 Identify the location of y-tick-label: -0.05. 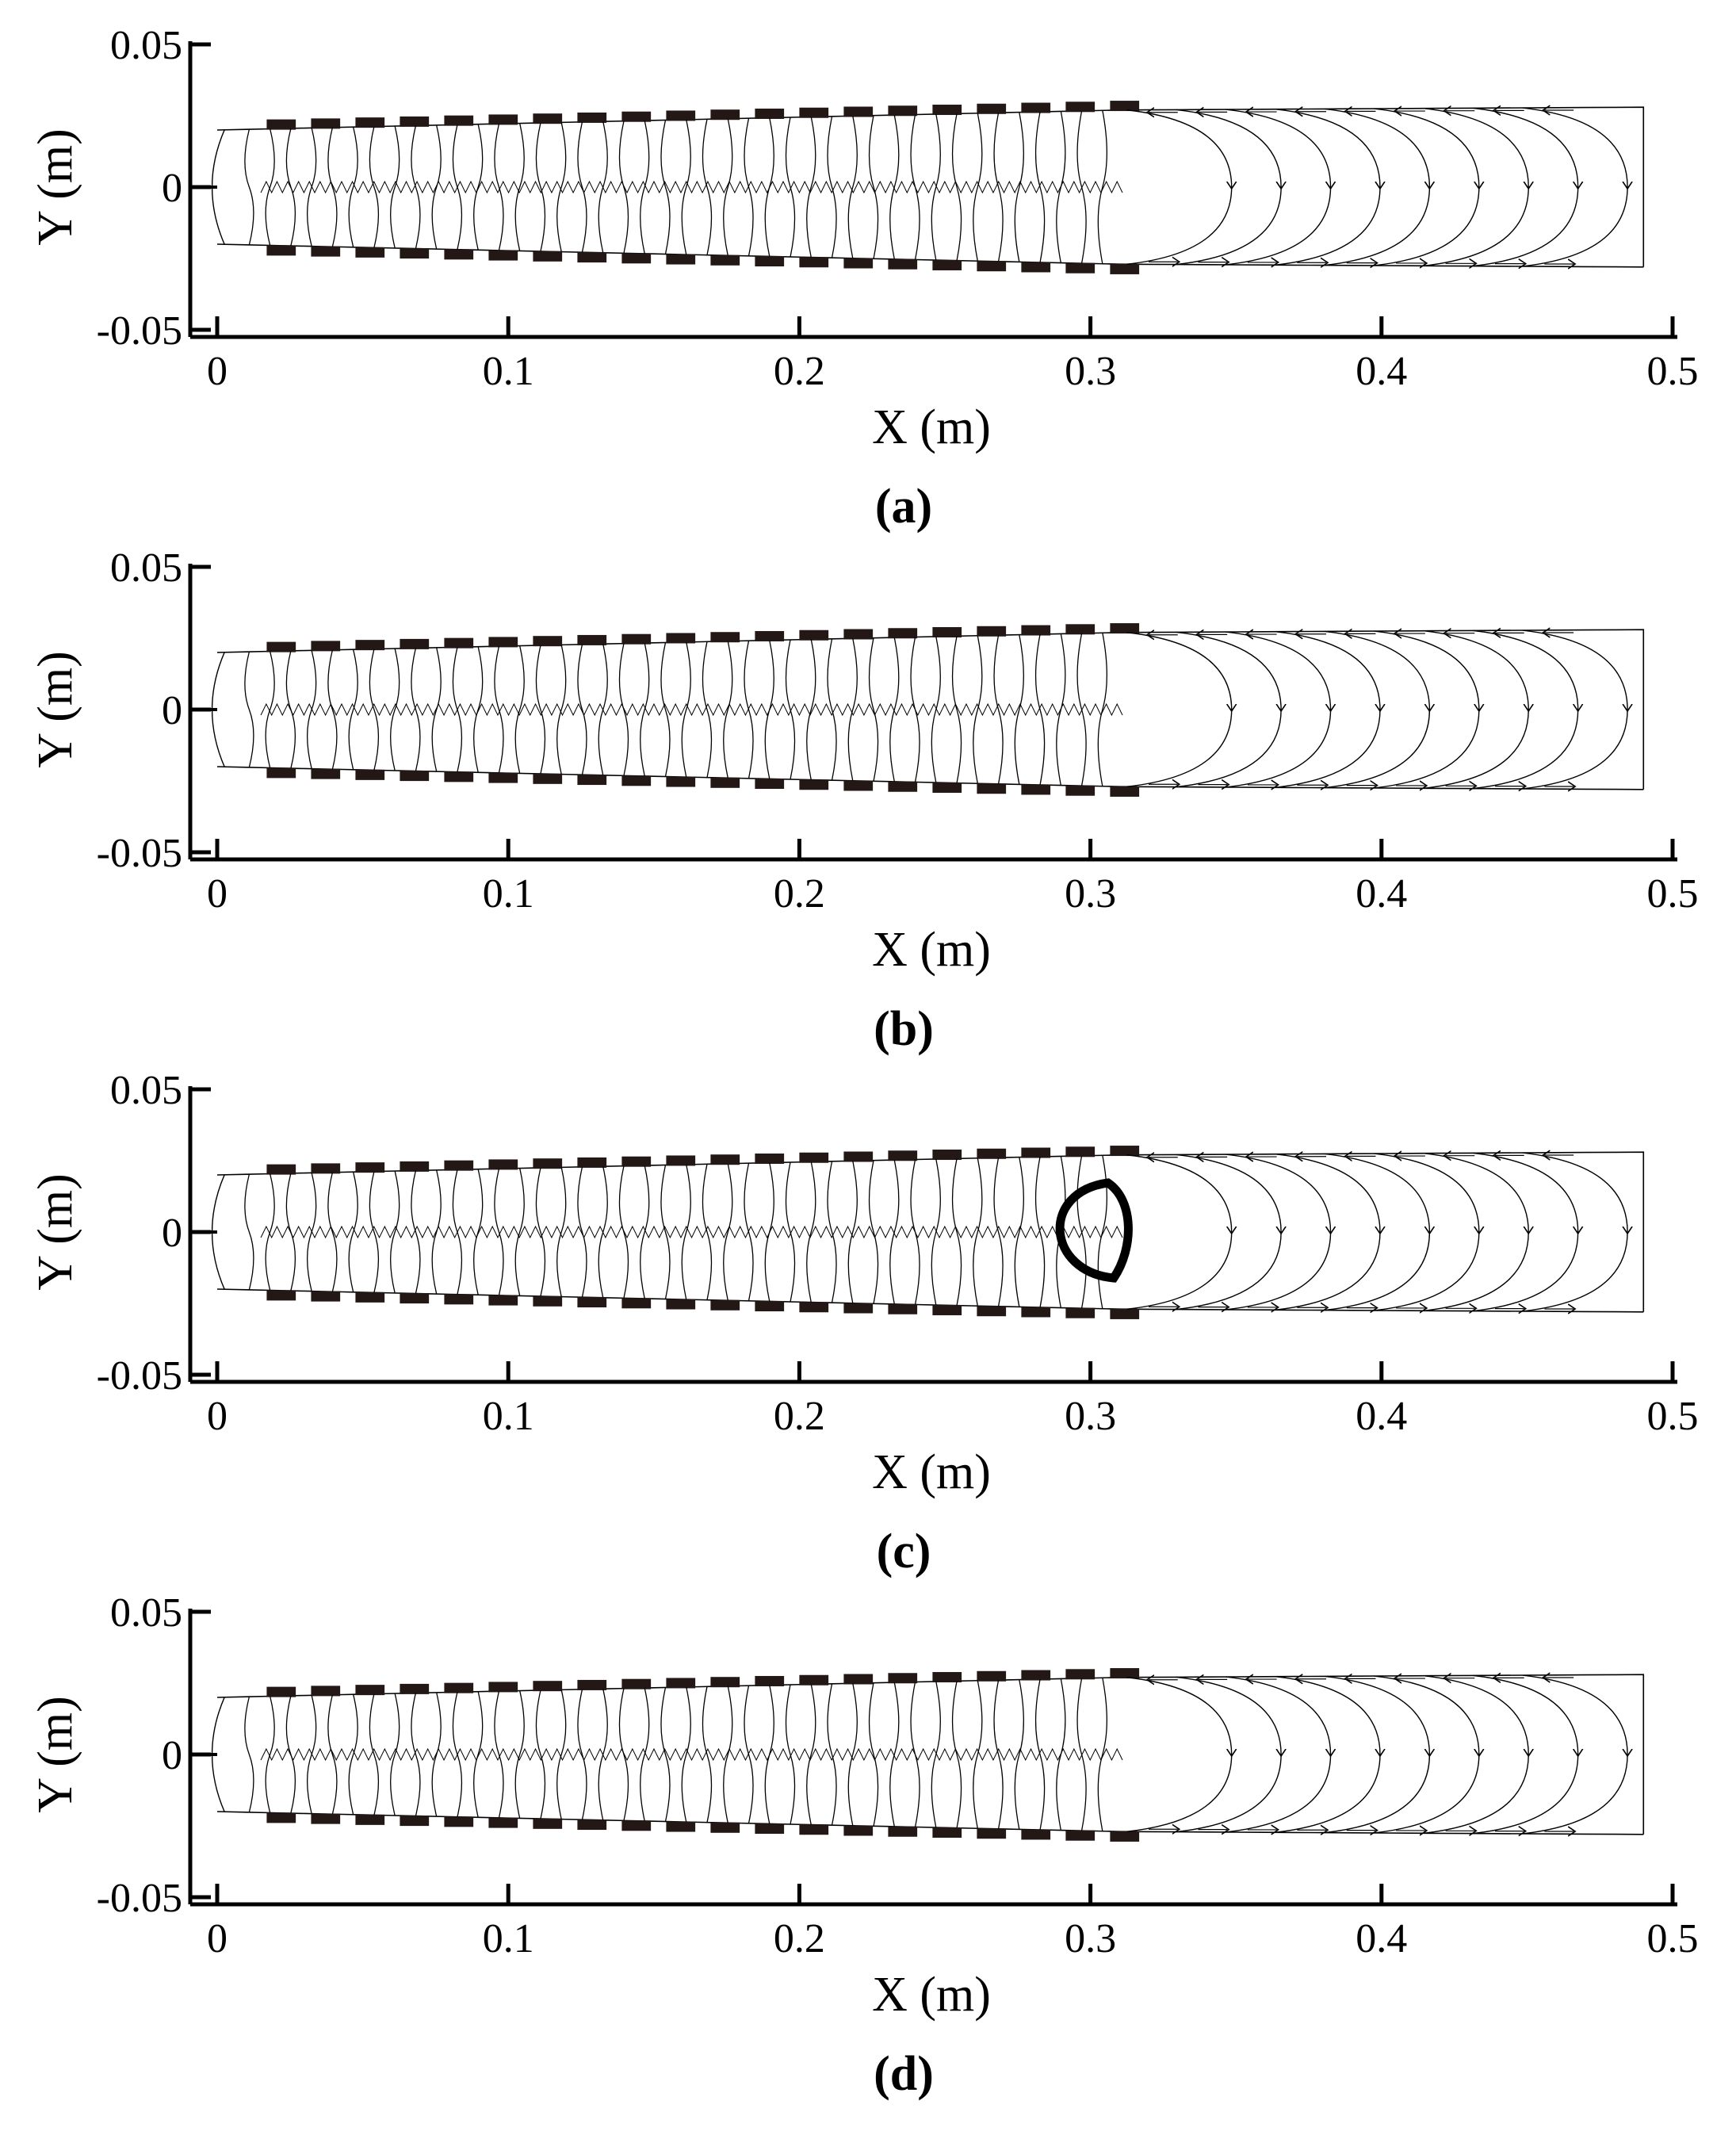
(139, 1376).